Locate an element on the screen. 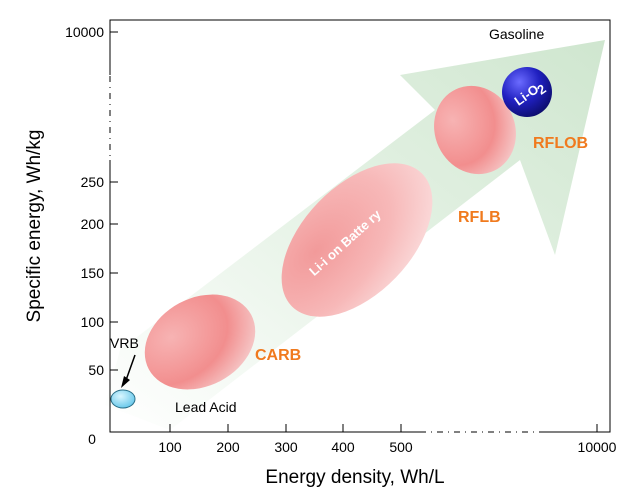 Image resolution: width=640 pixels, height=487 pixels. y-tick-label: 10000 is located at coordinates (84, 32).